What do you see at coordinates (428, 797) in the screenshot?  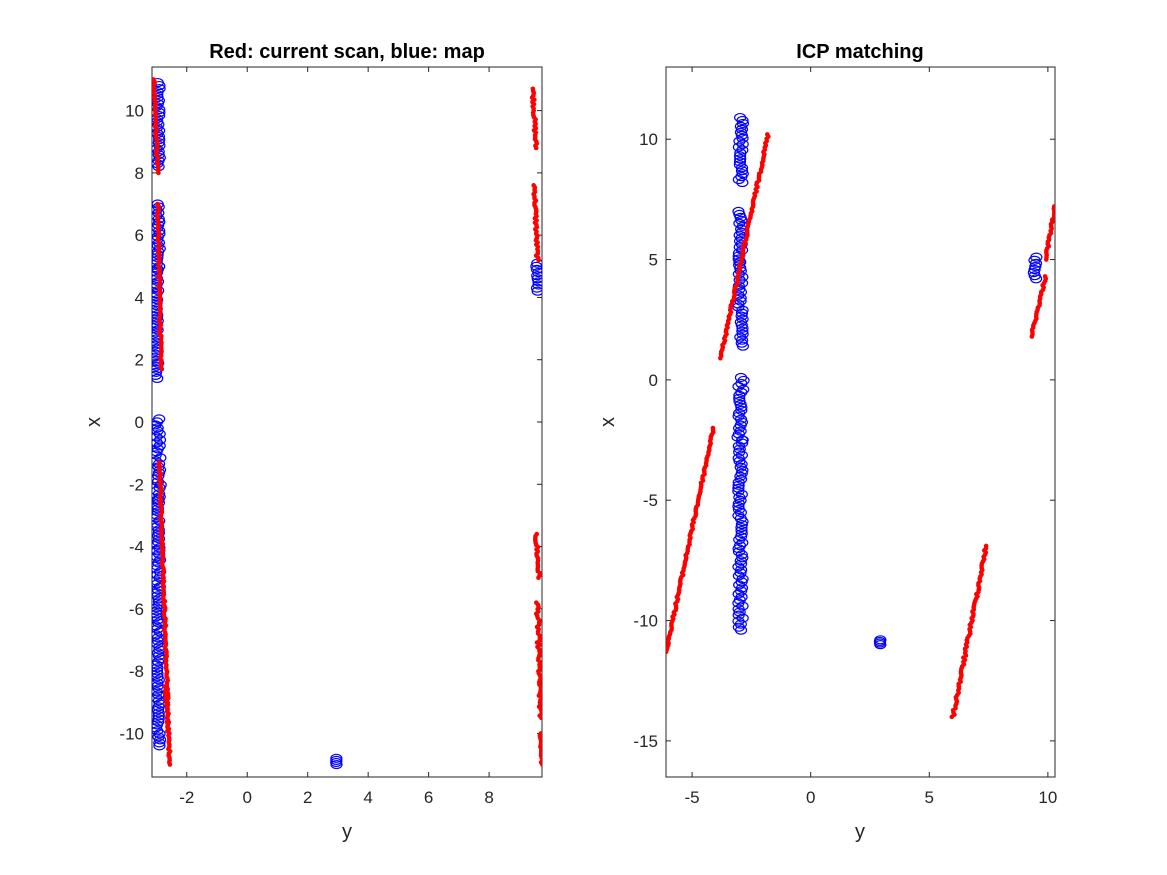 I see `left-subplot-x-tick-label: 6` at bounding box center [428, 797].